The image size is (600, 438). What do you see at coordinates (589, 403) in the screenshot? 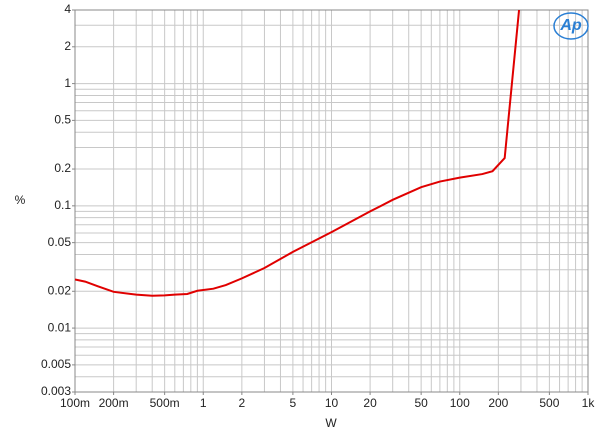
I see `x-tick-label: 1k` at bounding box center [589, 403].